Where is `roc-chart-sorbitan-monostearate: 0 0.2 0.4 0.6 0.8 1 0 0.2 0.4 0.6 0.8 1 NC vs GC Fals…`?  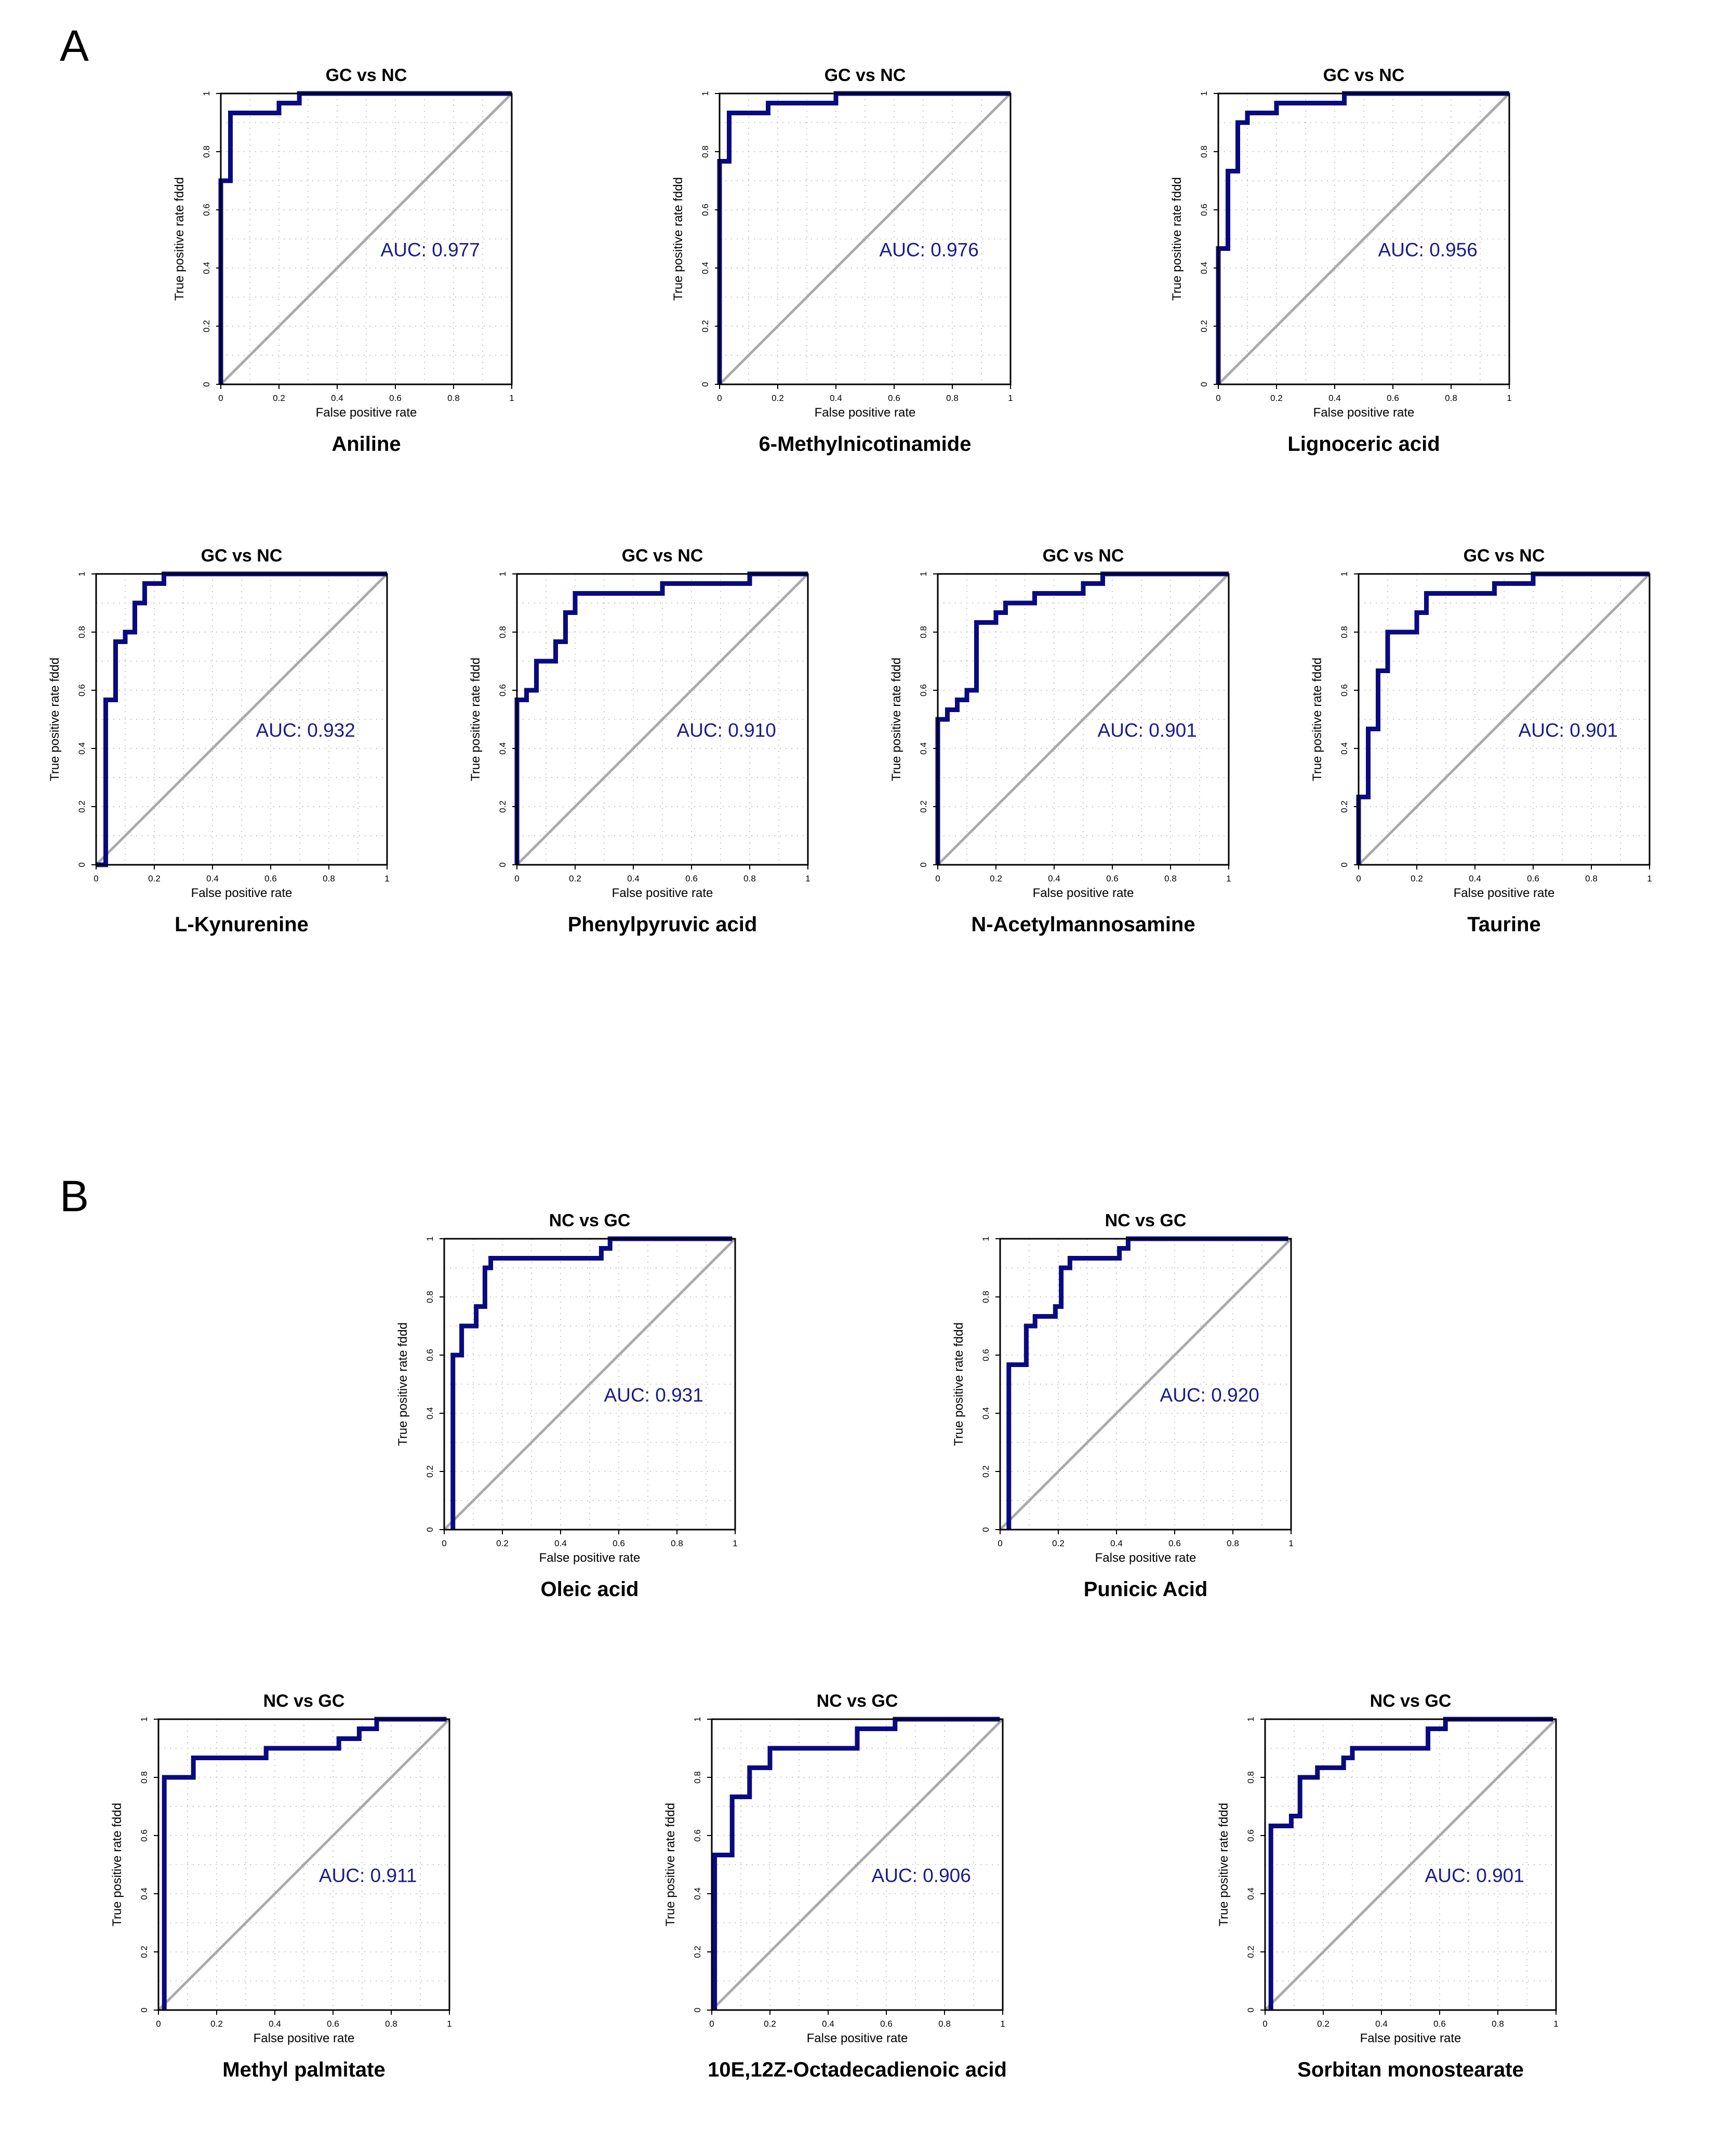
roc-chart-sorbitan-monostearate: 0 0.2 0.4 0.6 0.8 1 0 0.2 0.4 0.6 0.8 1 NC vs GC Fals… is located at coordinates (1379, 1896).